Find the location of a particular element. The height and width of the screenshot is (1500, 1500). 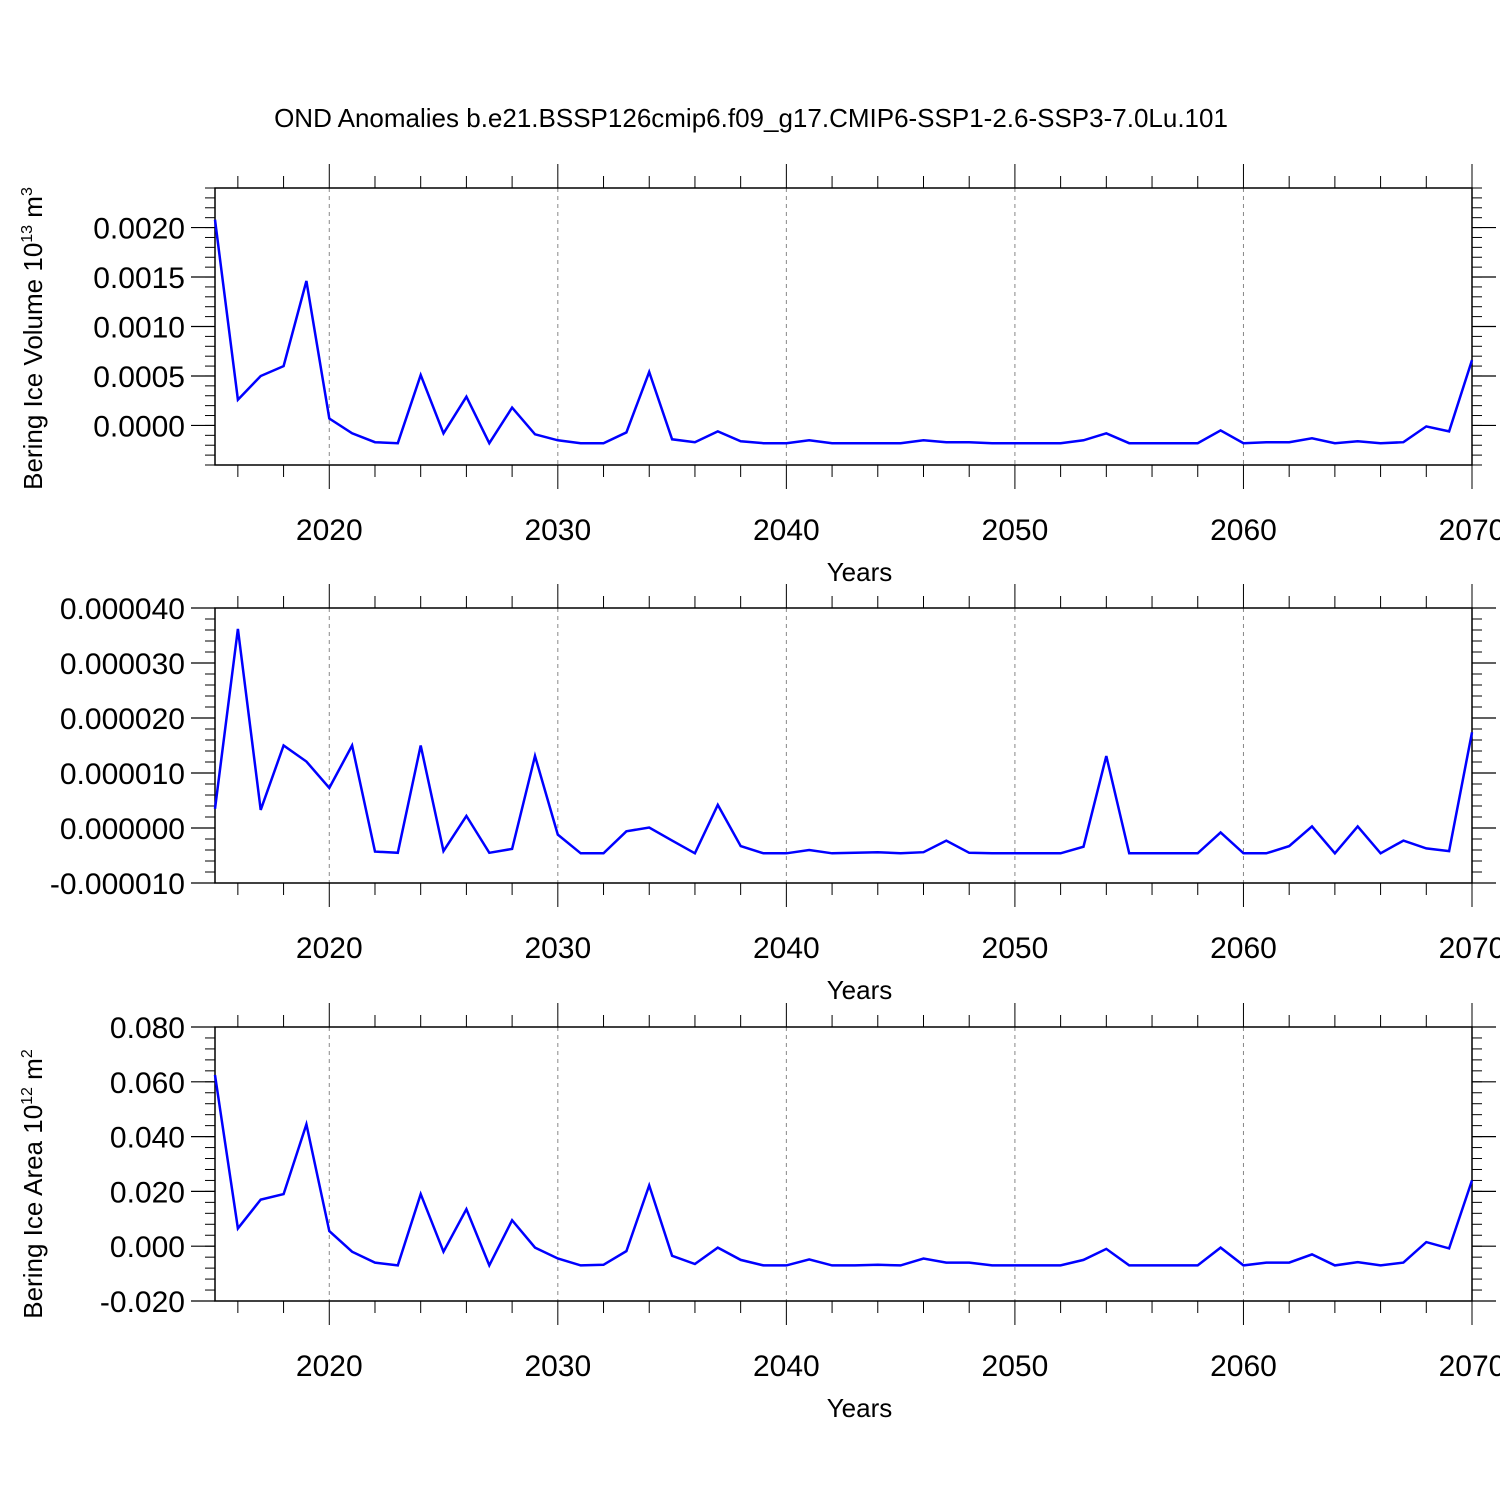

y-tick-label: 0.080 is located at coordinates (147, 1028).